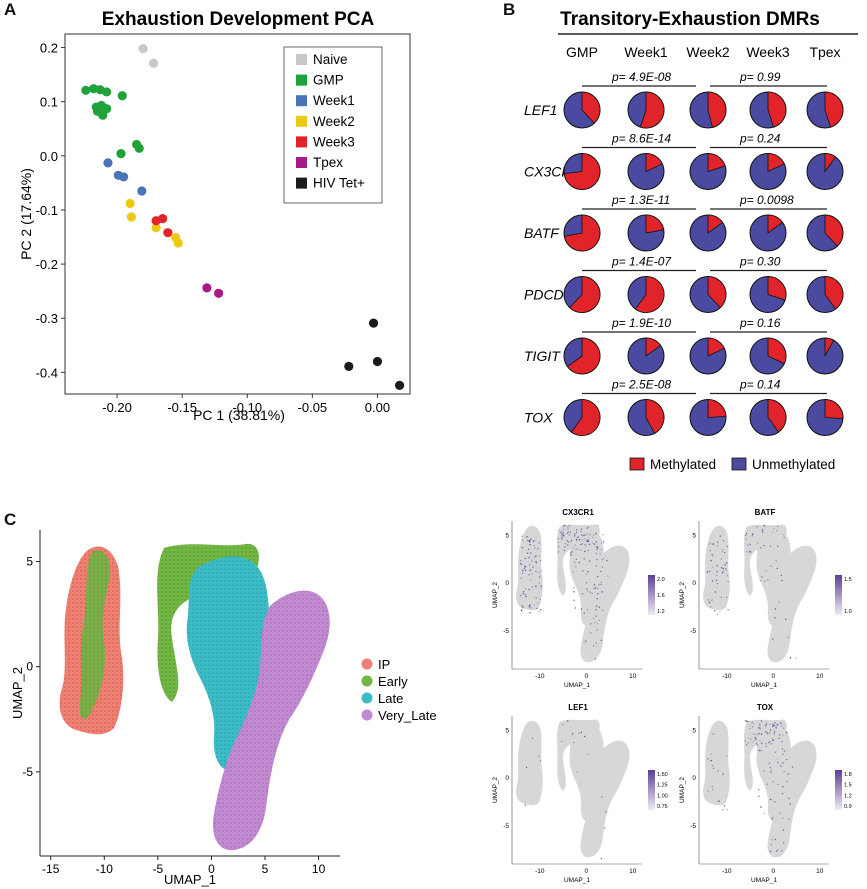 The width and height of the screenshot is (867, 889). I want to click on feature-plot-title: TOX, so click(765, 707).